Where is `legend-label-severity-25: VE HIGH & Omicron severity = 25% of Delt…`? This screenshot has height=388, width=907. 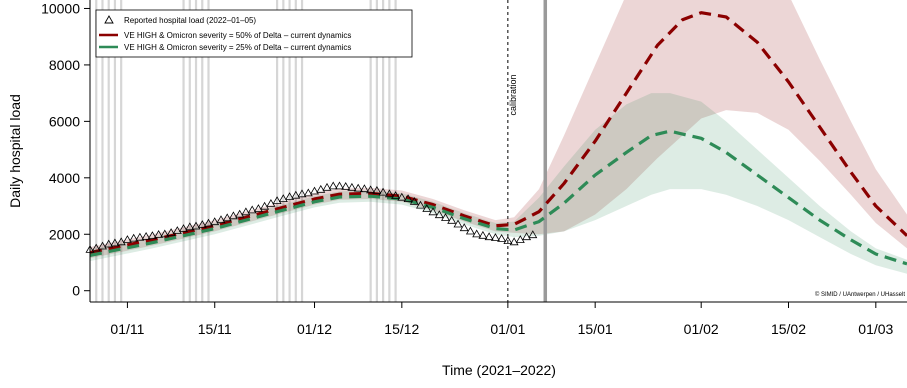 legend-label-severity-25: VE HIGH & Omicron severity = 25% of Delt… is located at coordinates (237, 47).